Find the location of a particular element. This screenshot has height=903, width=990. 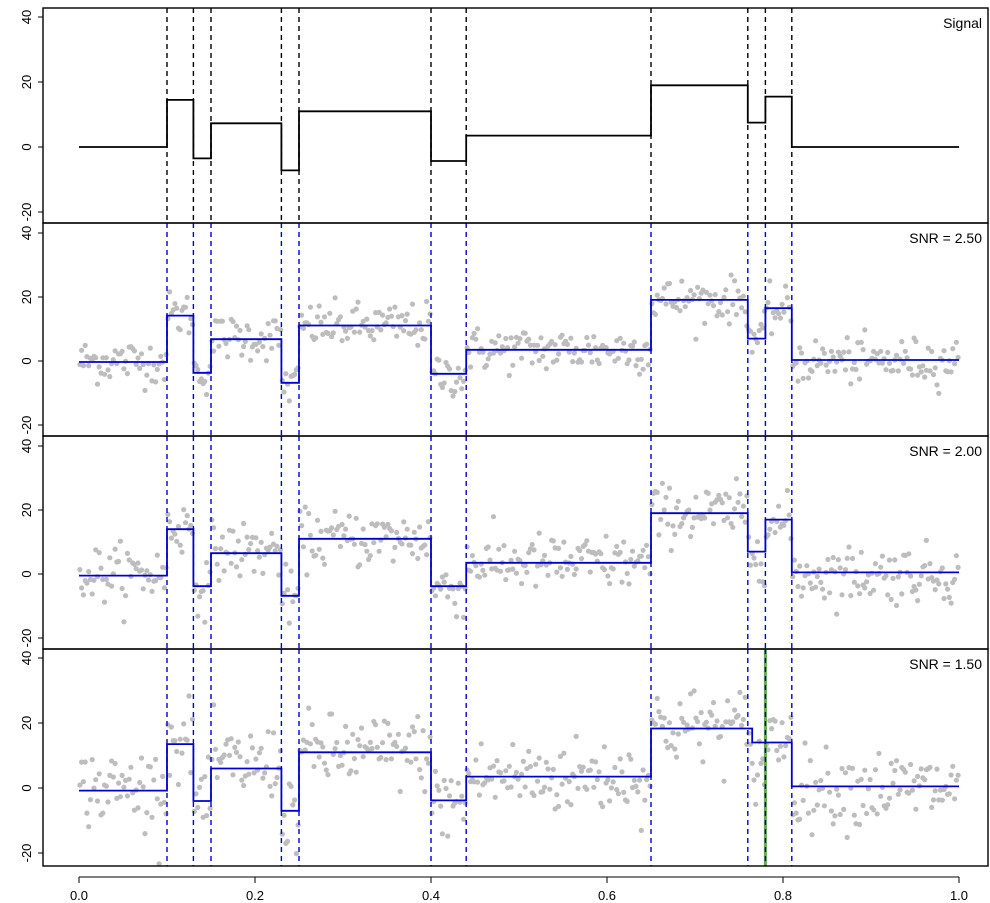

y-tick-label: -20 is located at coordinates (26, 638).